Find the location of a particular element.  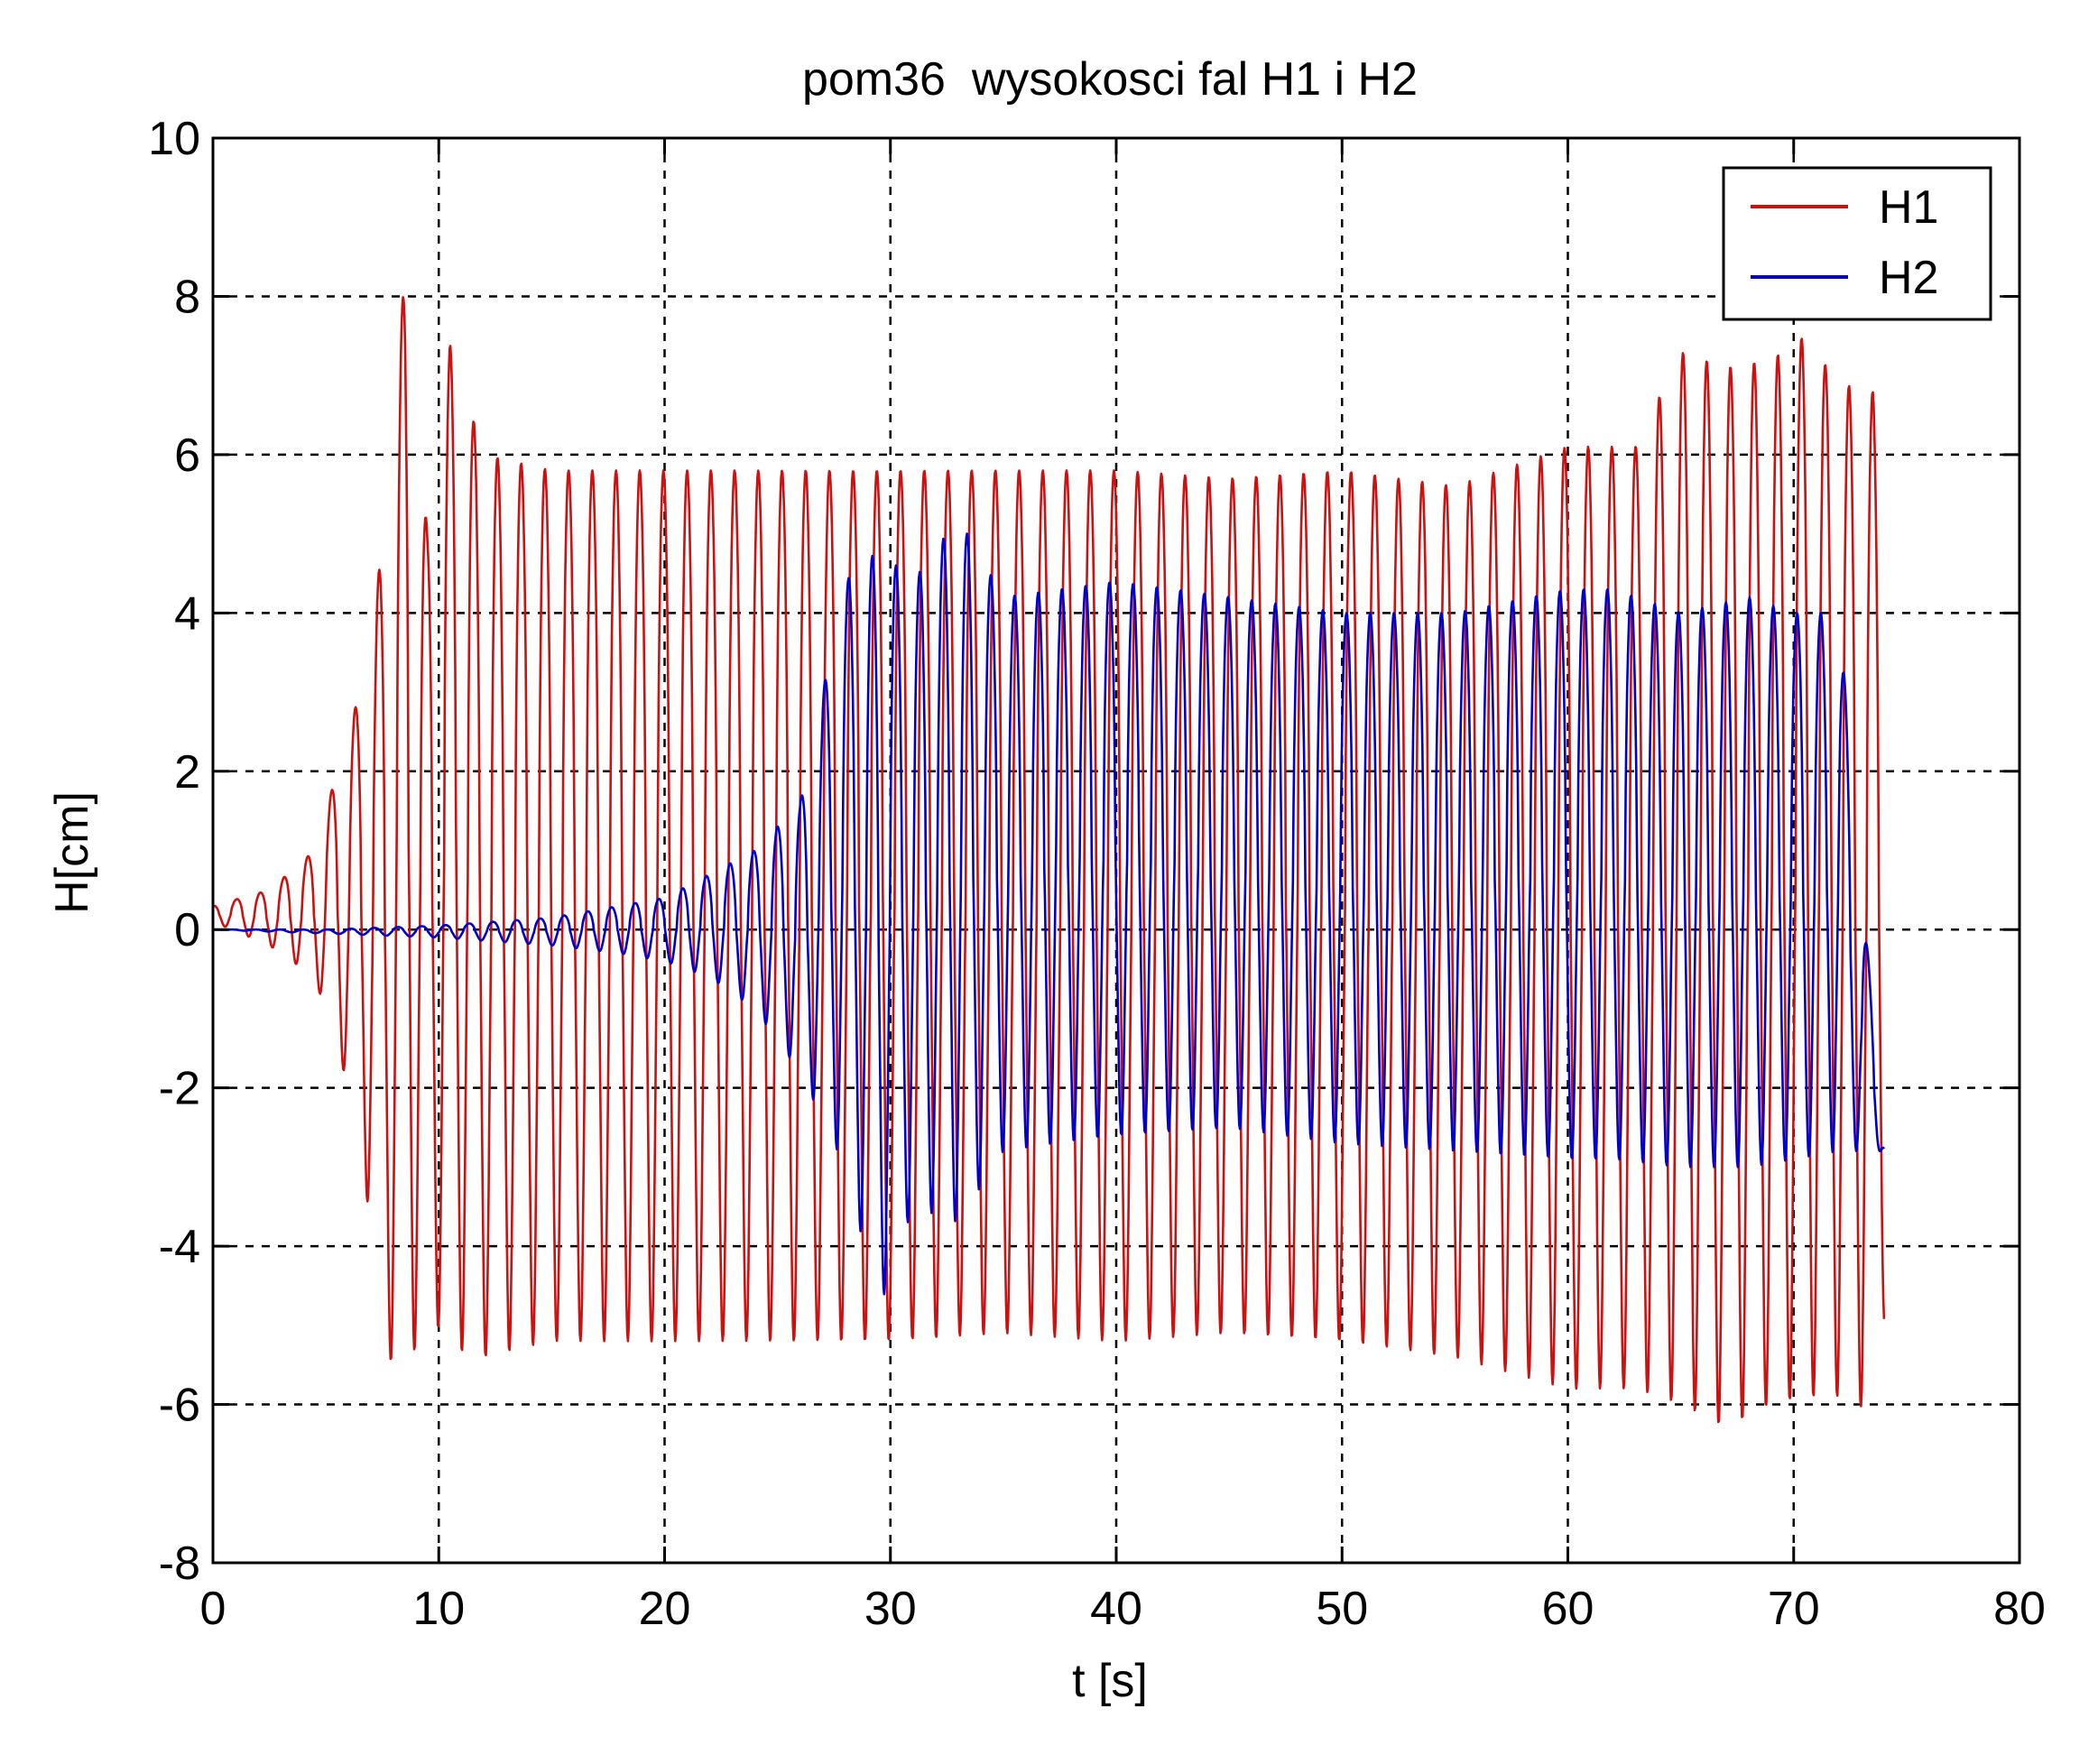

x-tick-label: 70 is located at coordinates (1794, 1609).